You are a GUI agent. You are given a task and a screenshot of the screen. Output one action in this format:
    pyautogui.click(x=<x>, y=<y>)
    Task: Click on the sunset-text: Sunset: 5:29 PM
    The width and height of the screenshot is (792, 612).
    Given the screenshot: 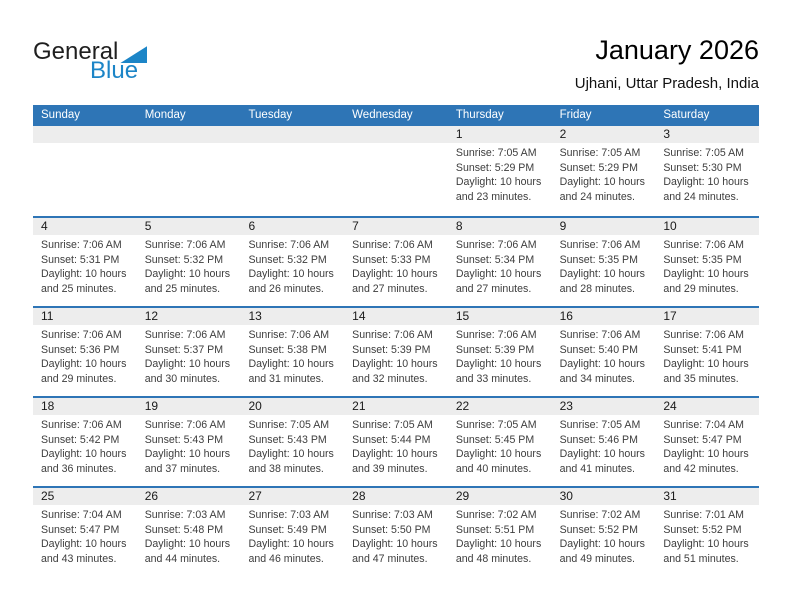 What is the action you would take?
    pyautogui.click(x=598, y=167)
    